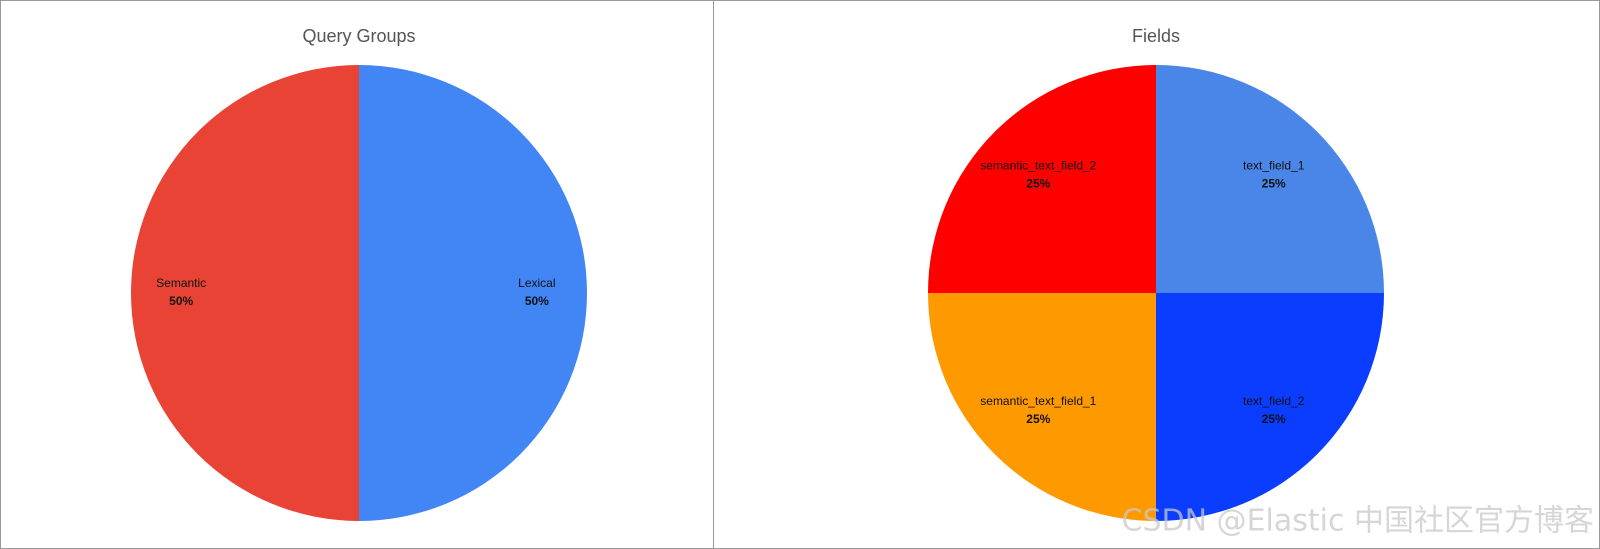 The width and height of the screenshot is (1600, 549). What do you see at coordinates (1038, 165) in the screenshot?
I see `slice-label: semantic_text_field_2` at bounding box center [1038, 165].